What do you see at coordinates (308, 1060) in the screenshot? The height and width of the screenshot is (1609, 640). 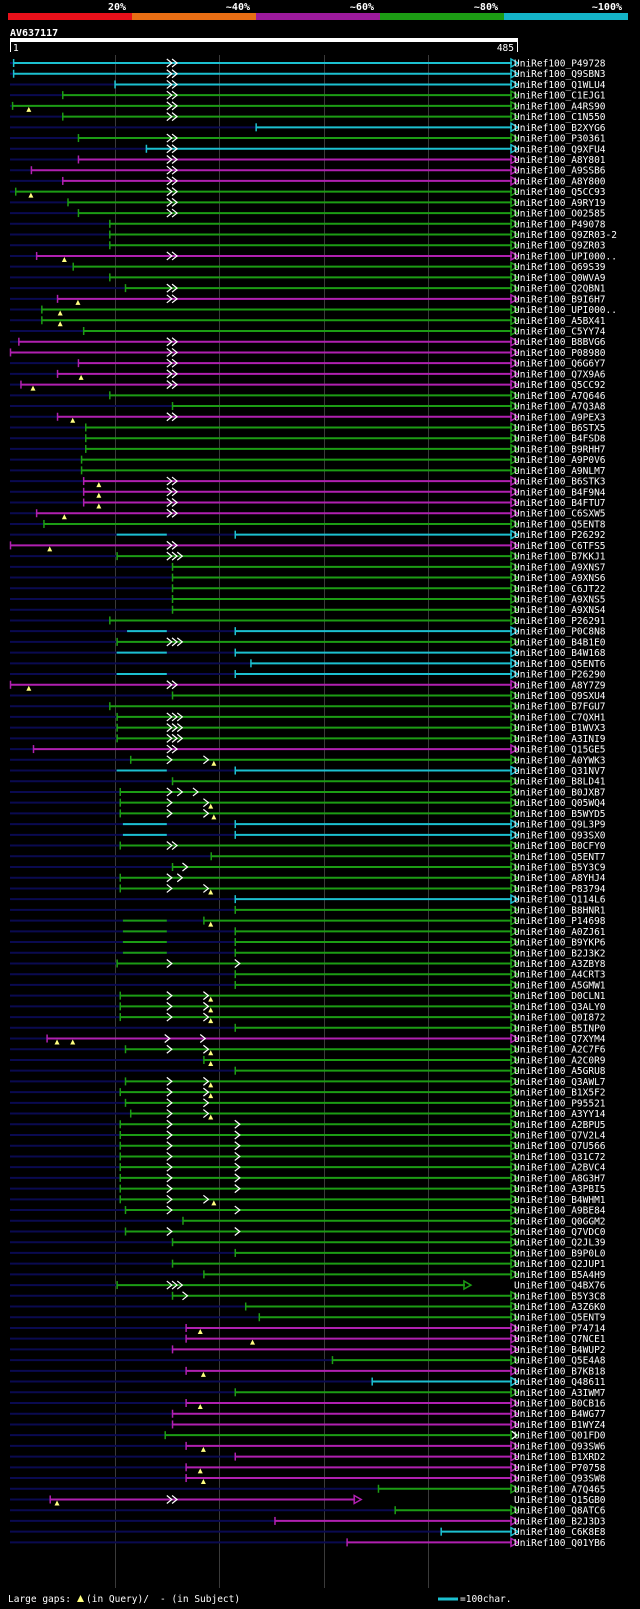 I see `alignment-row: UniRef100_A2C0R9` at bounding box center [308, 1060].